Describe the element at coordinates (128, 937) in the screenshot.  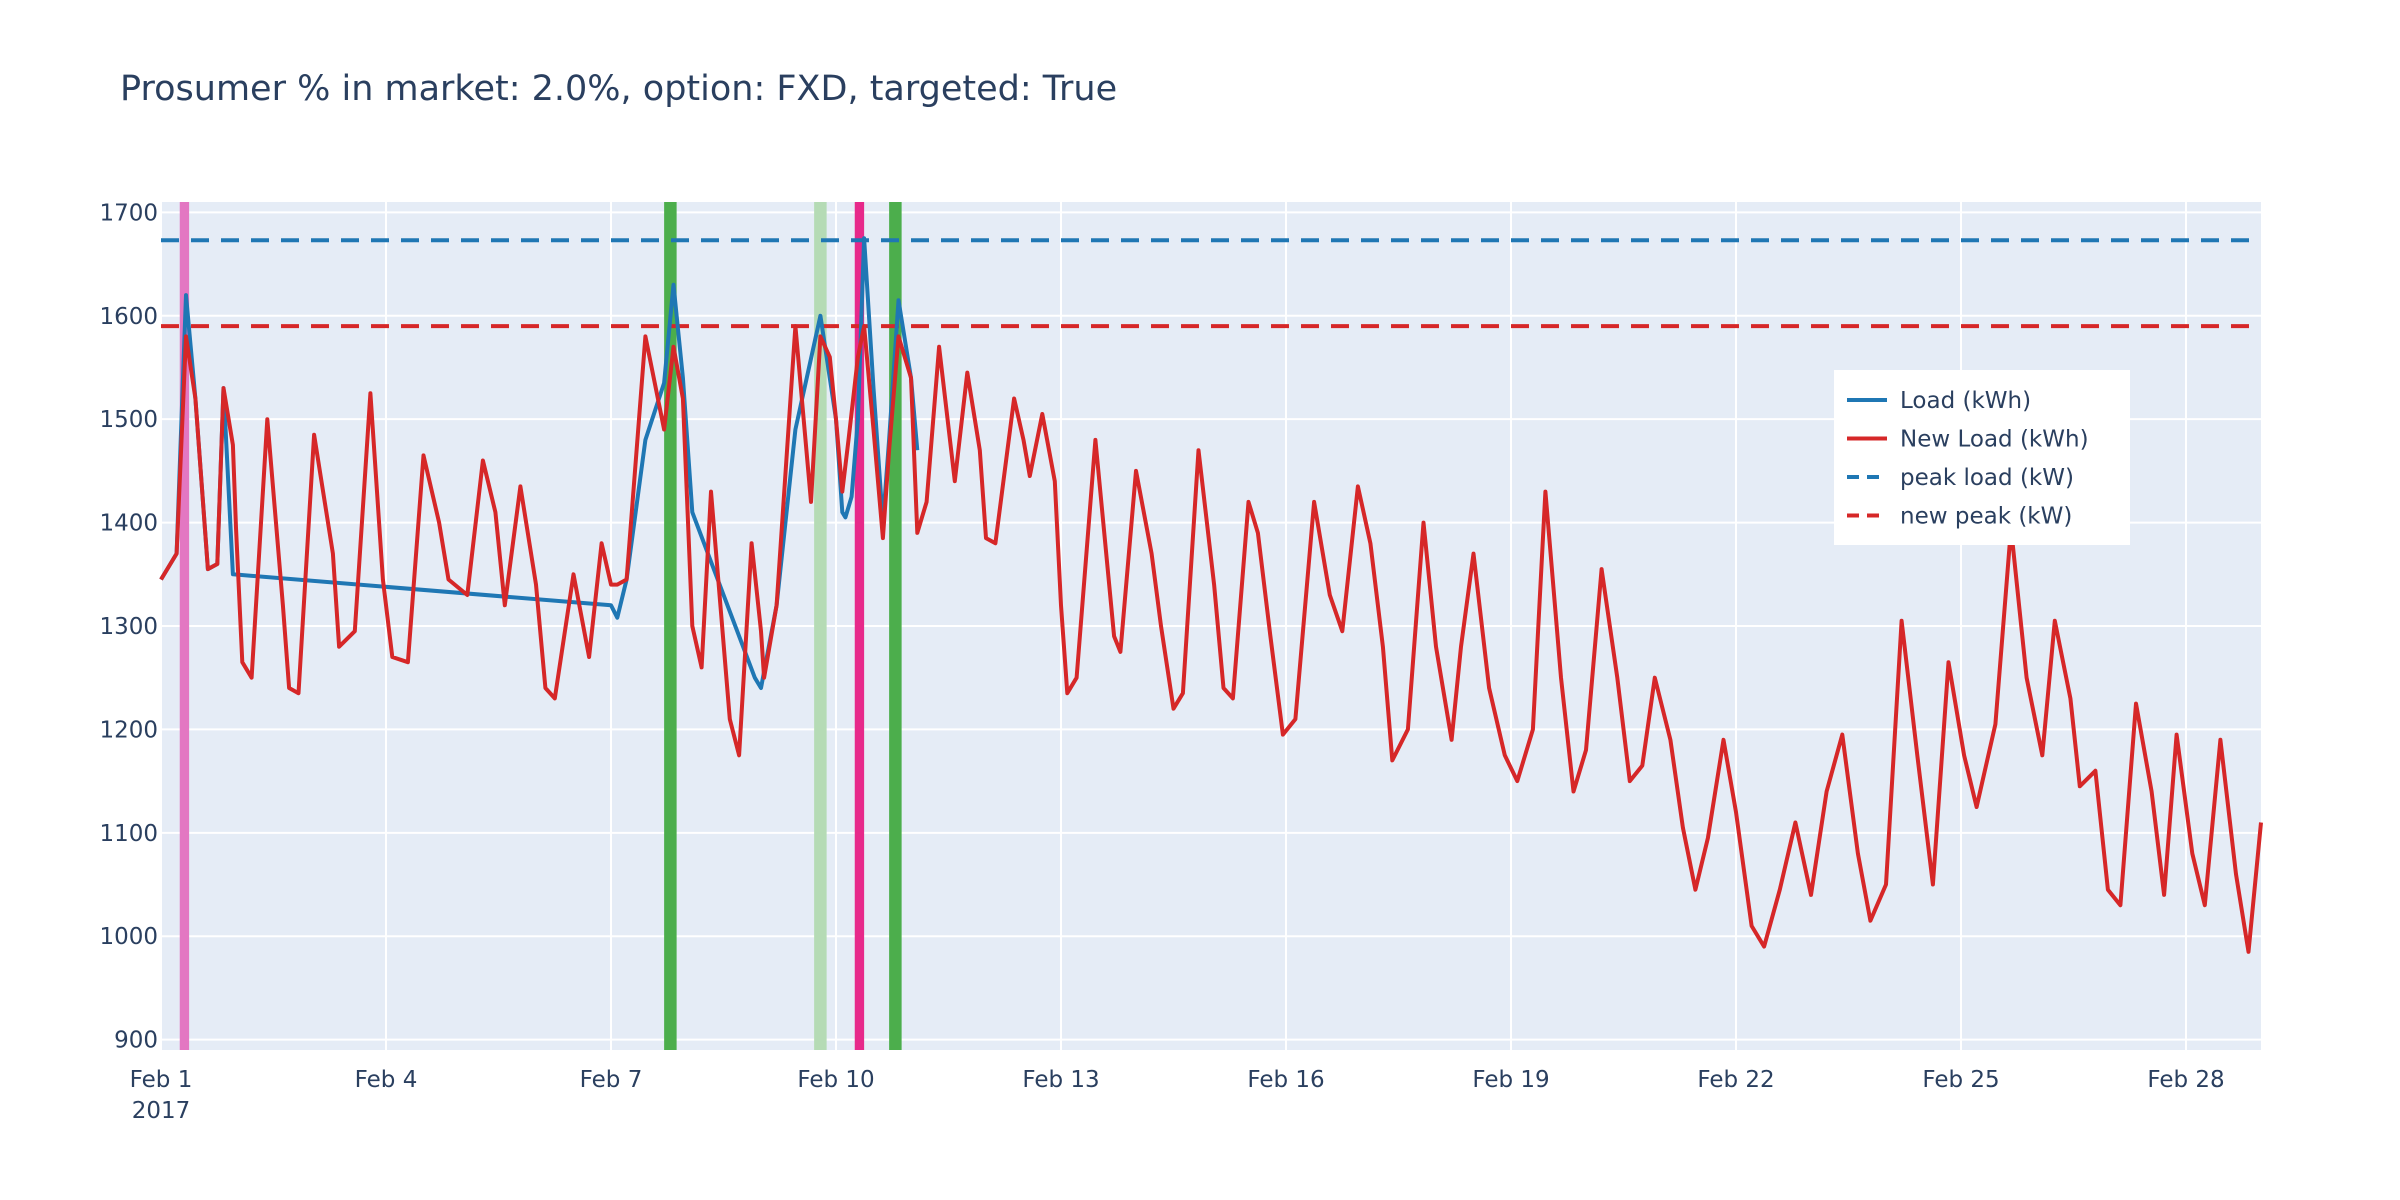
I see `y-tick-label: 1000` at that location.